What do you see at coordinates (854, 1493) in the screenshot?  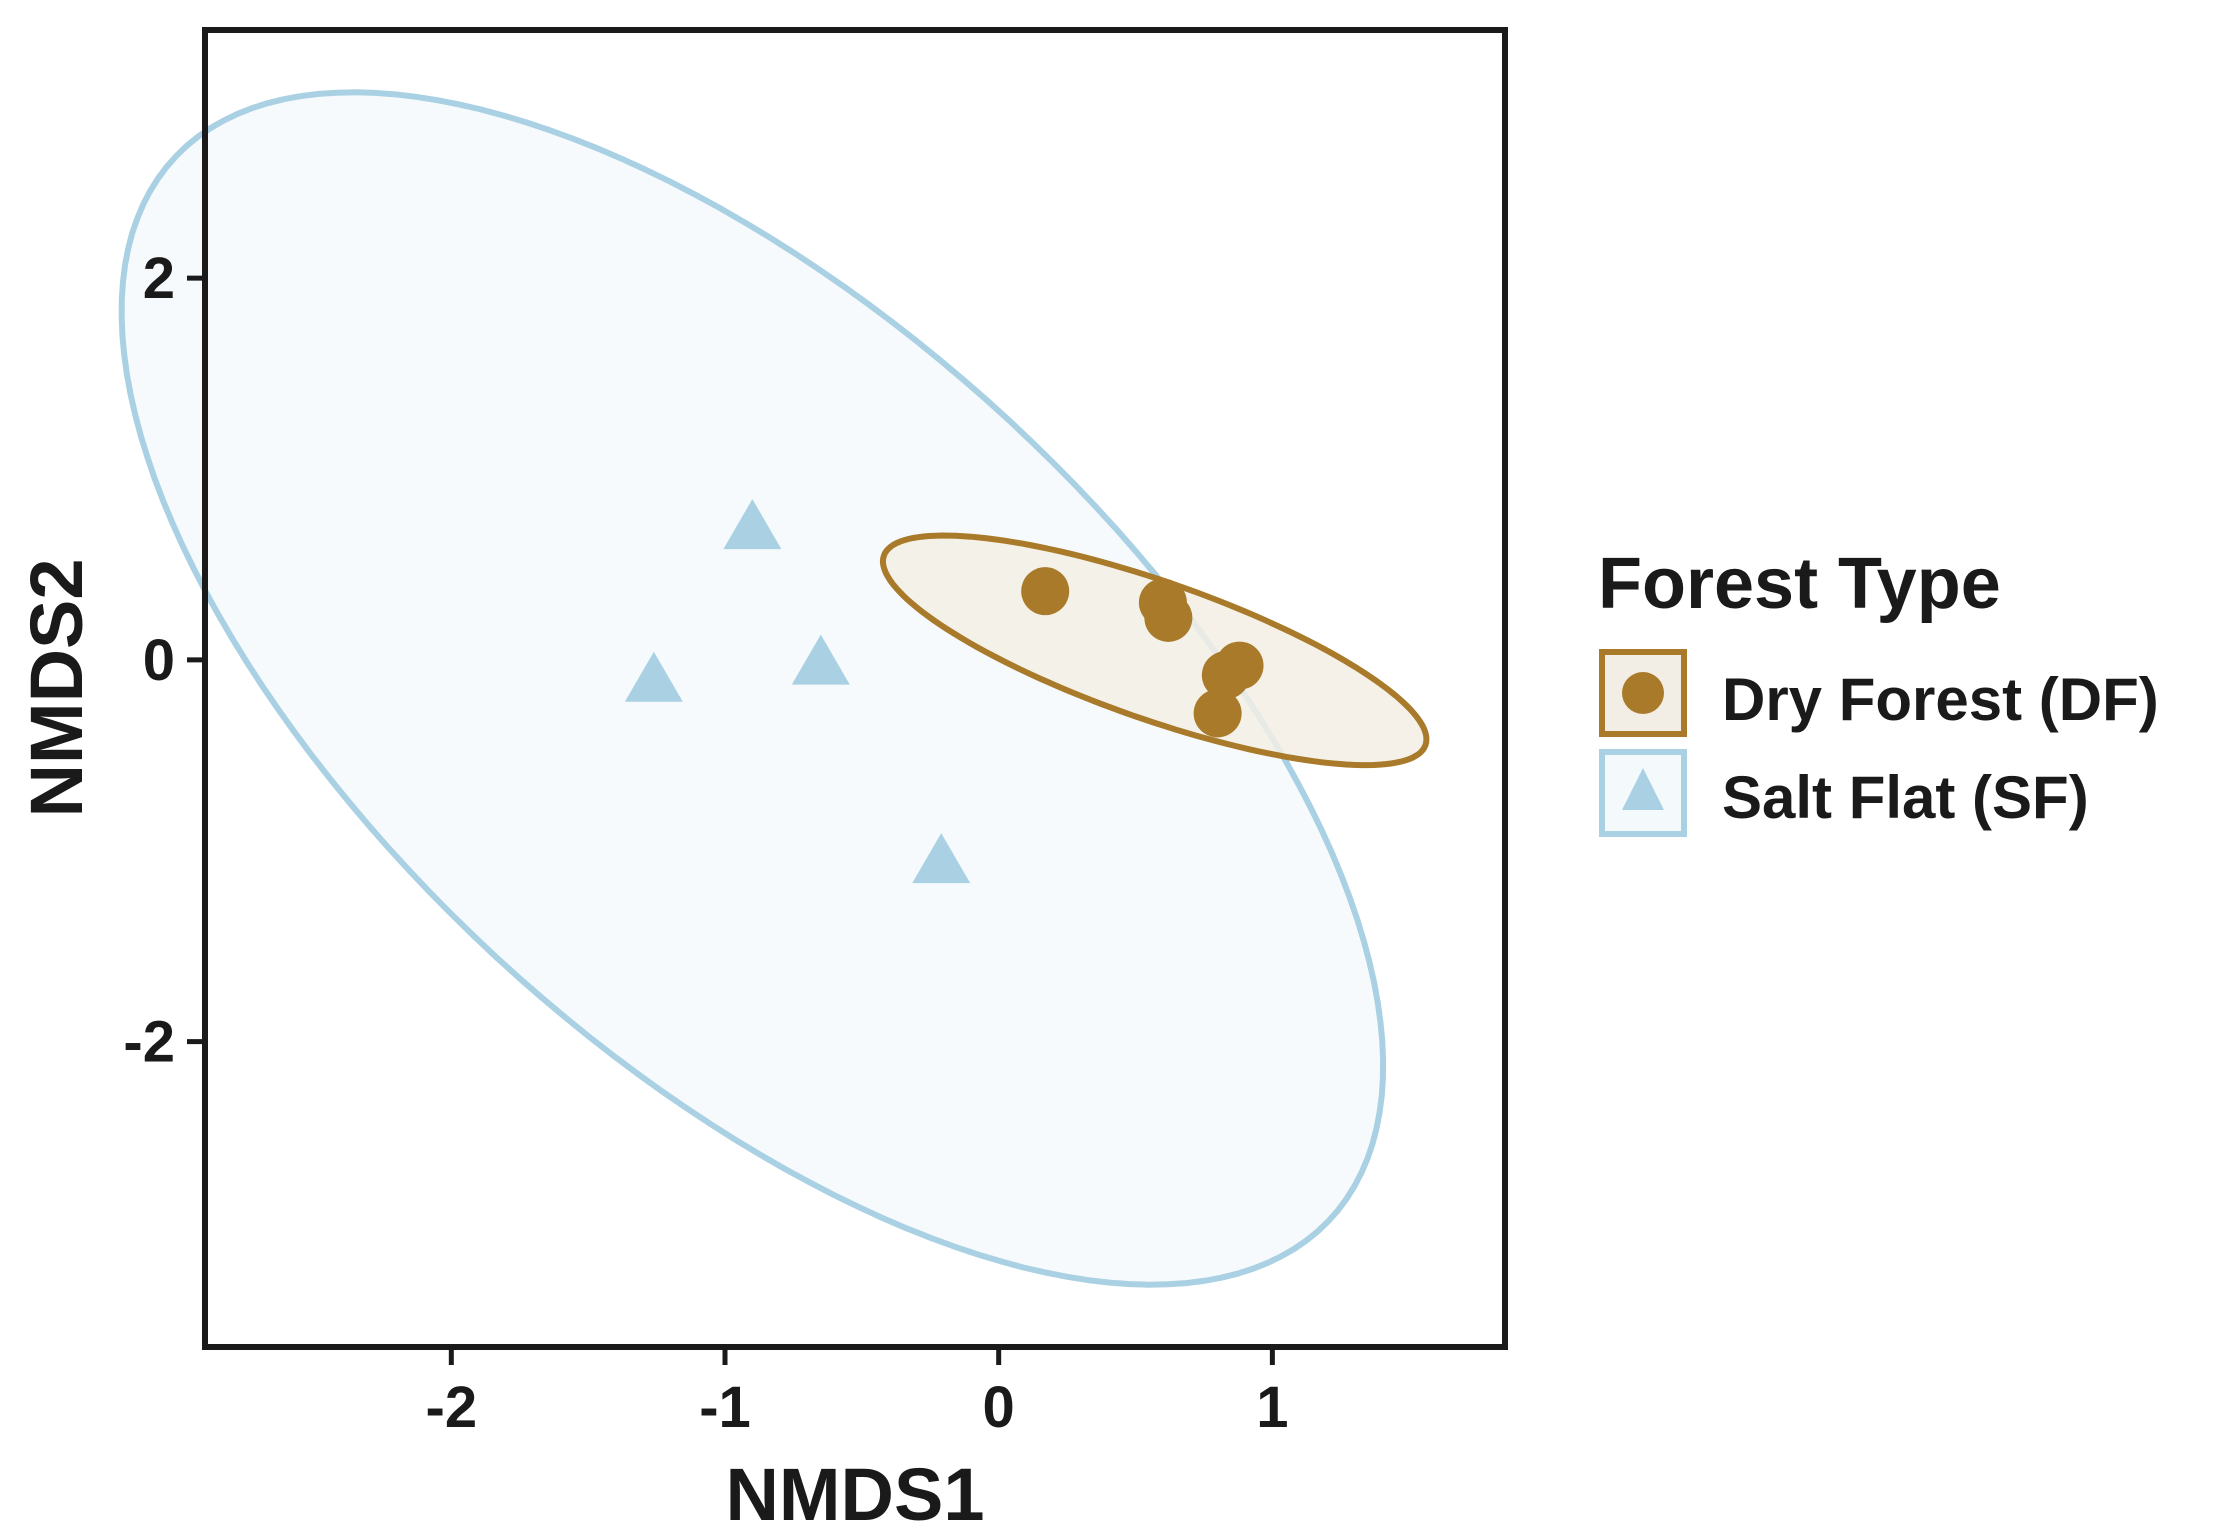 I see `x-axis-title: NMDS1` at bounding box center [854, 1493].